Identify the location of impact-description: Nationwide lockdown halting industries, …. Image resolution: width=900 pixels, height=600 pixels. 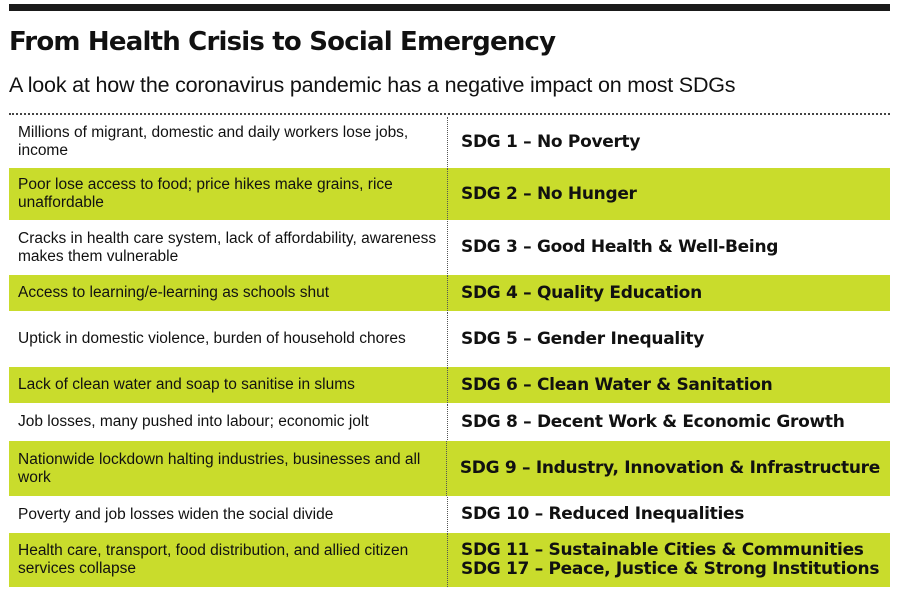
(219, 468).